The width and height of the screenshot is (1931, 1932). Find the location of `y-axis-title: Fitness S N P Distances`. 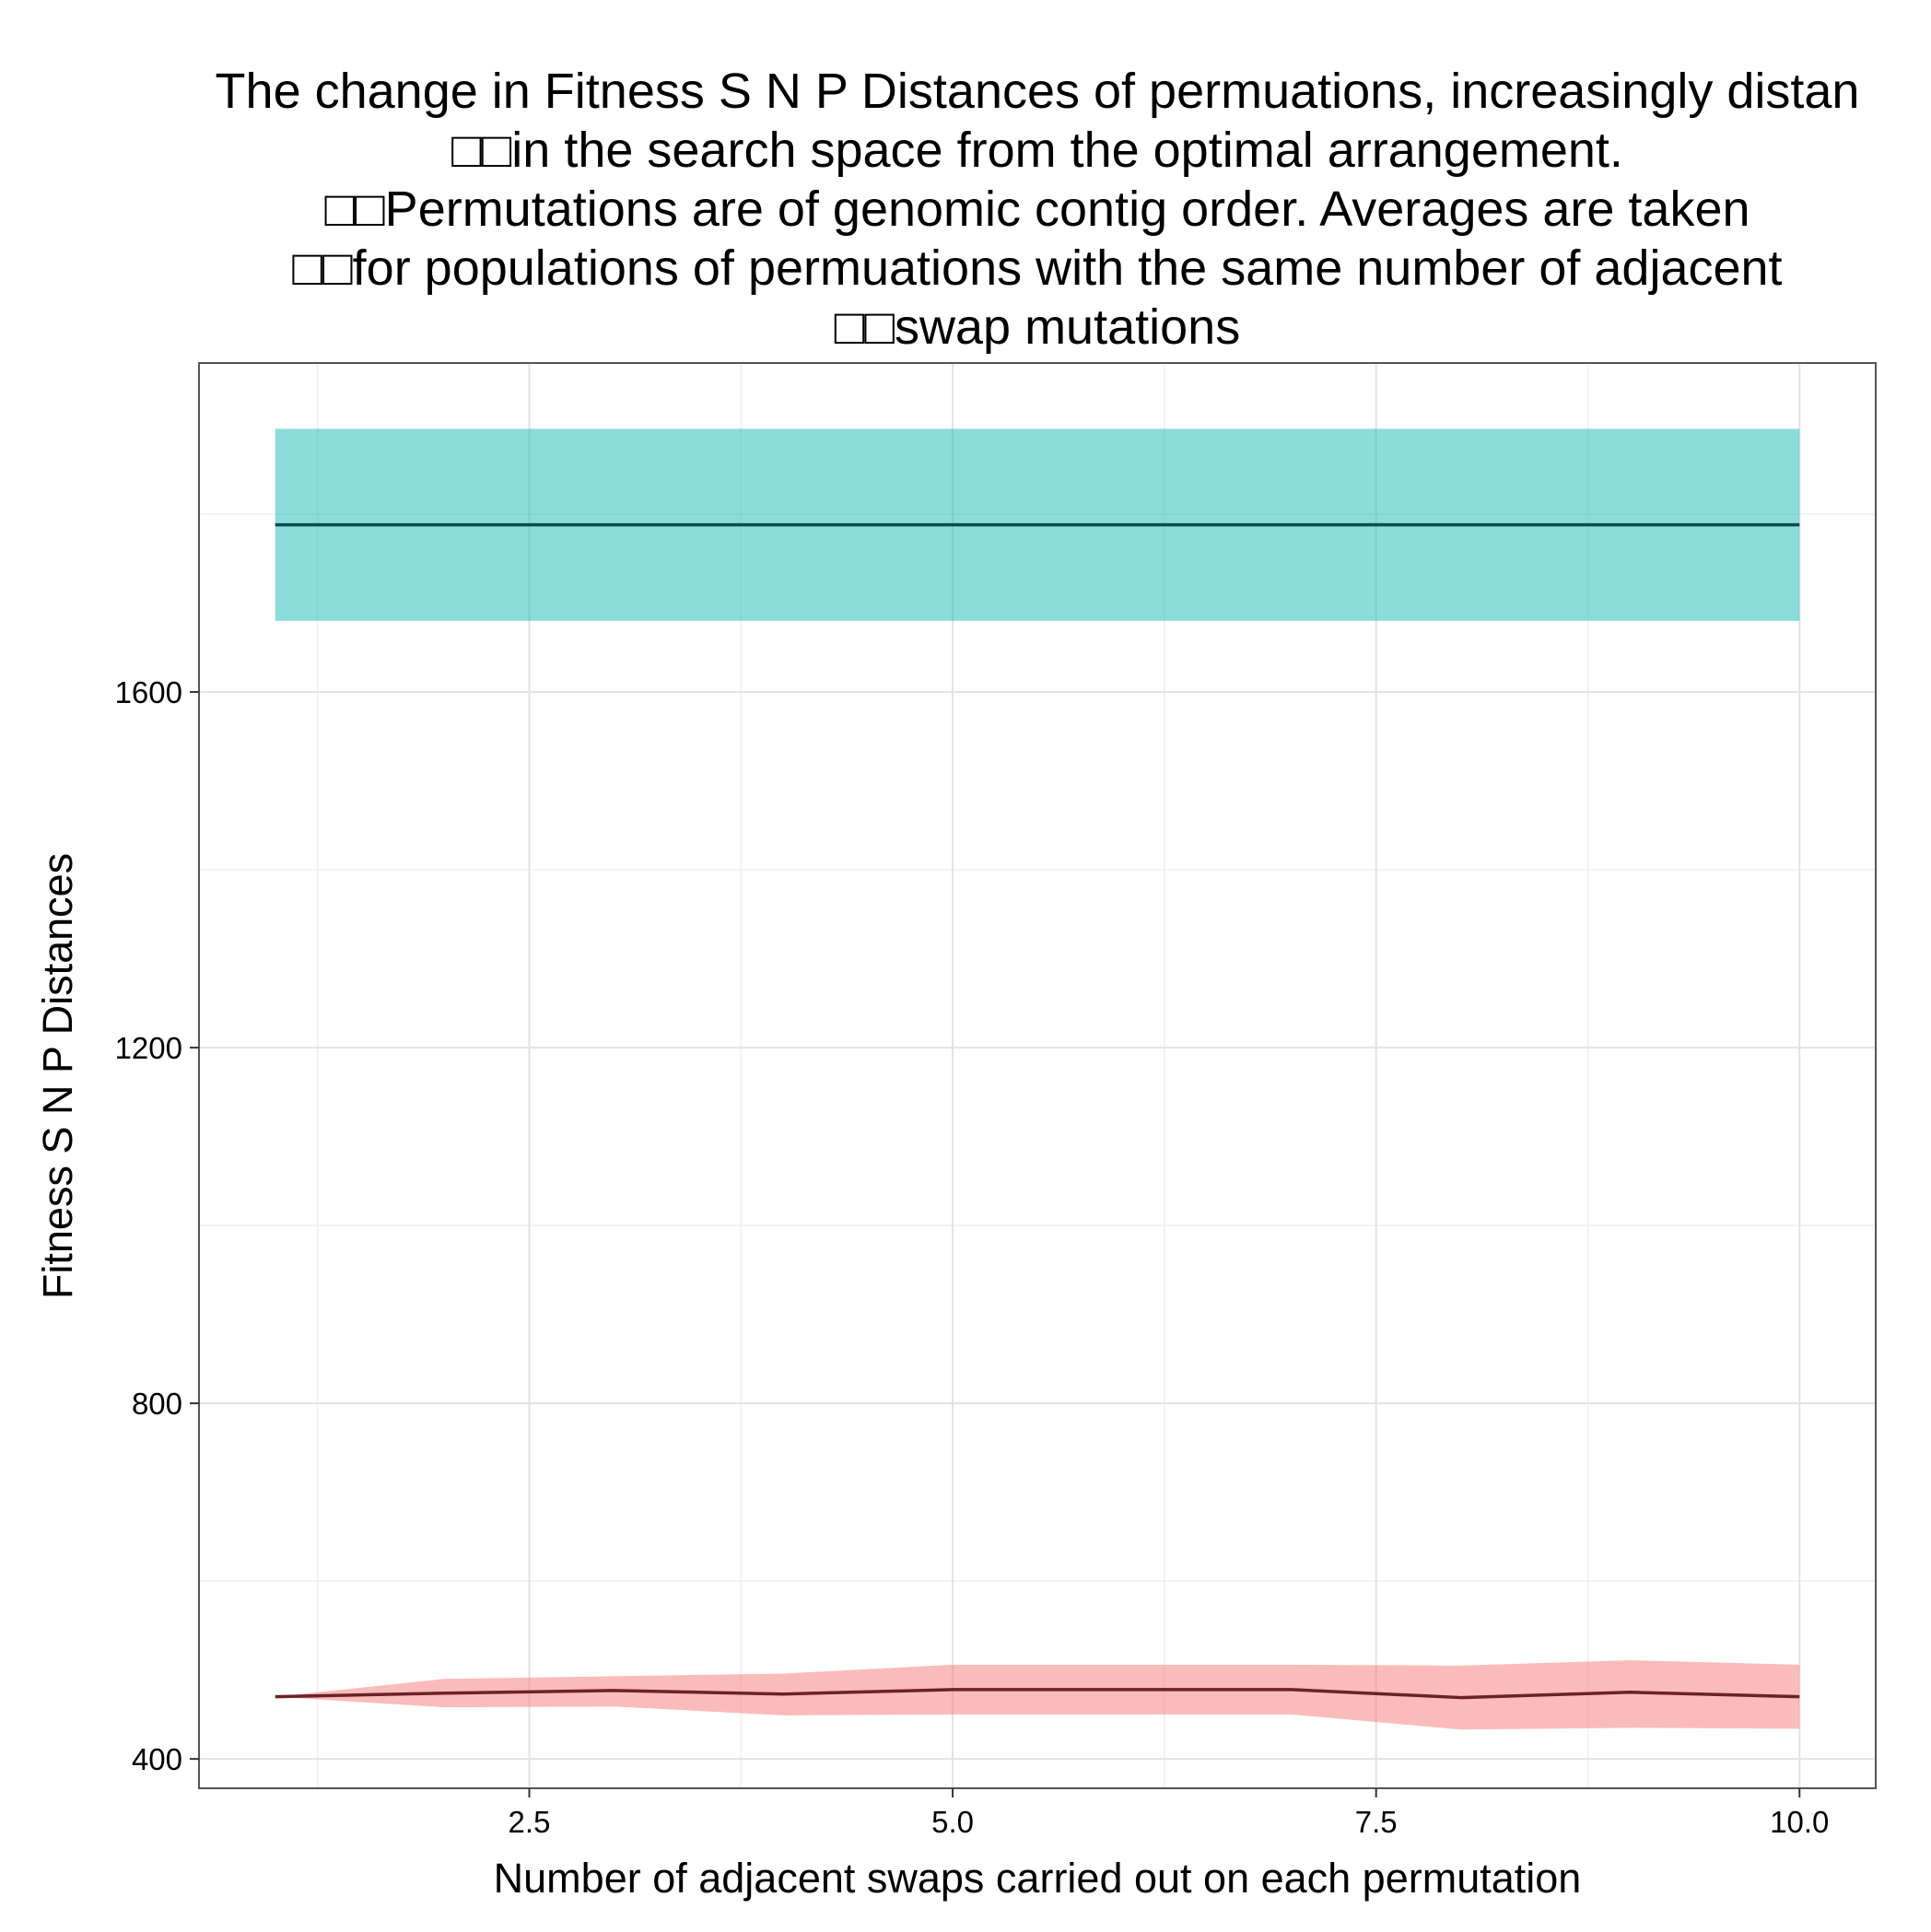

y-axis-title: Fitness S N P Distances is located at coordinates (57, 1076).